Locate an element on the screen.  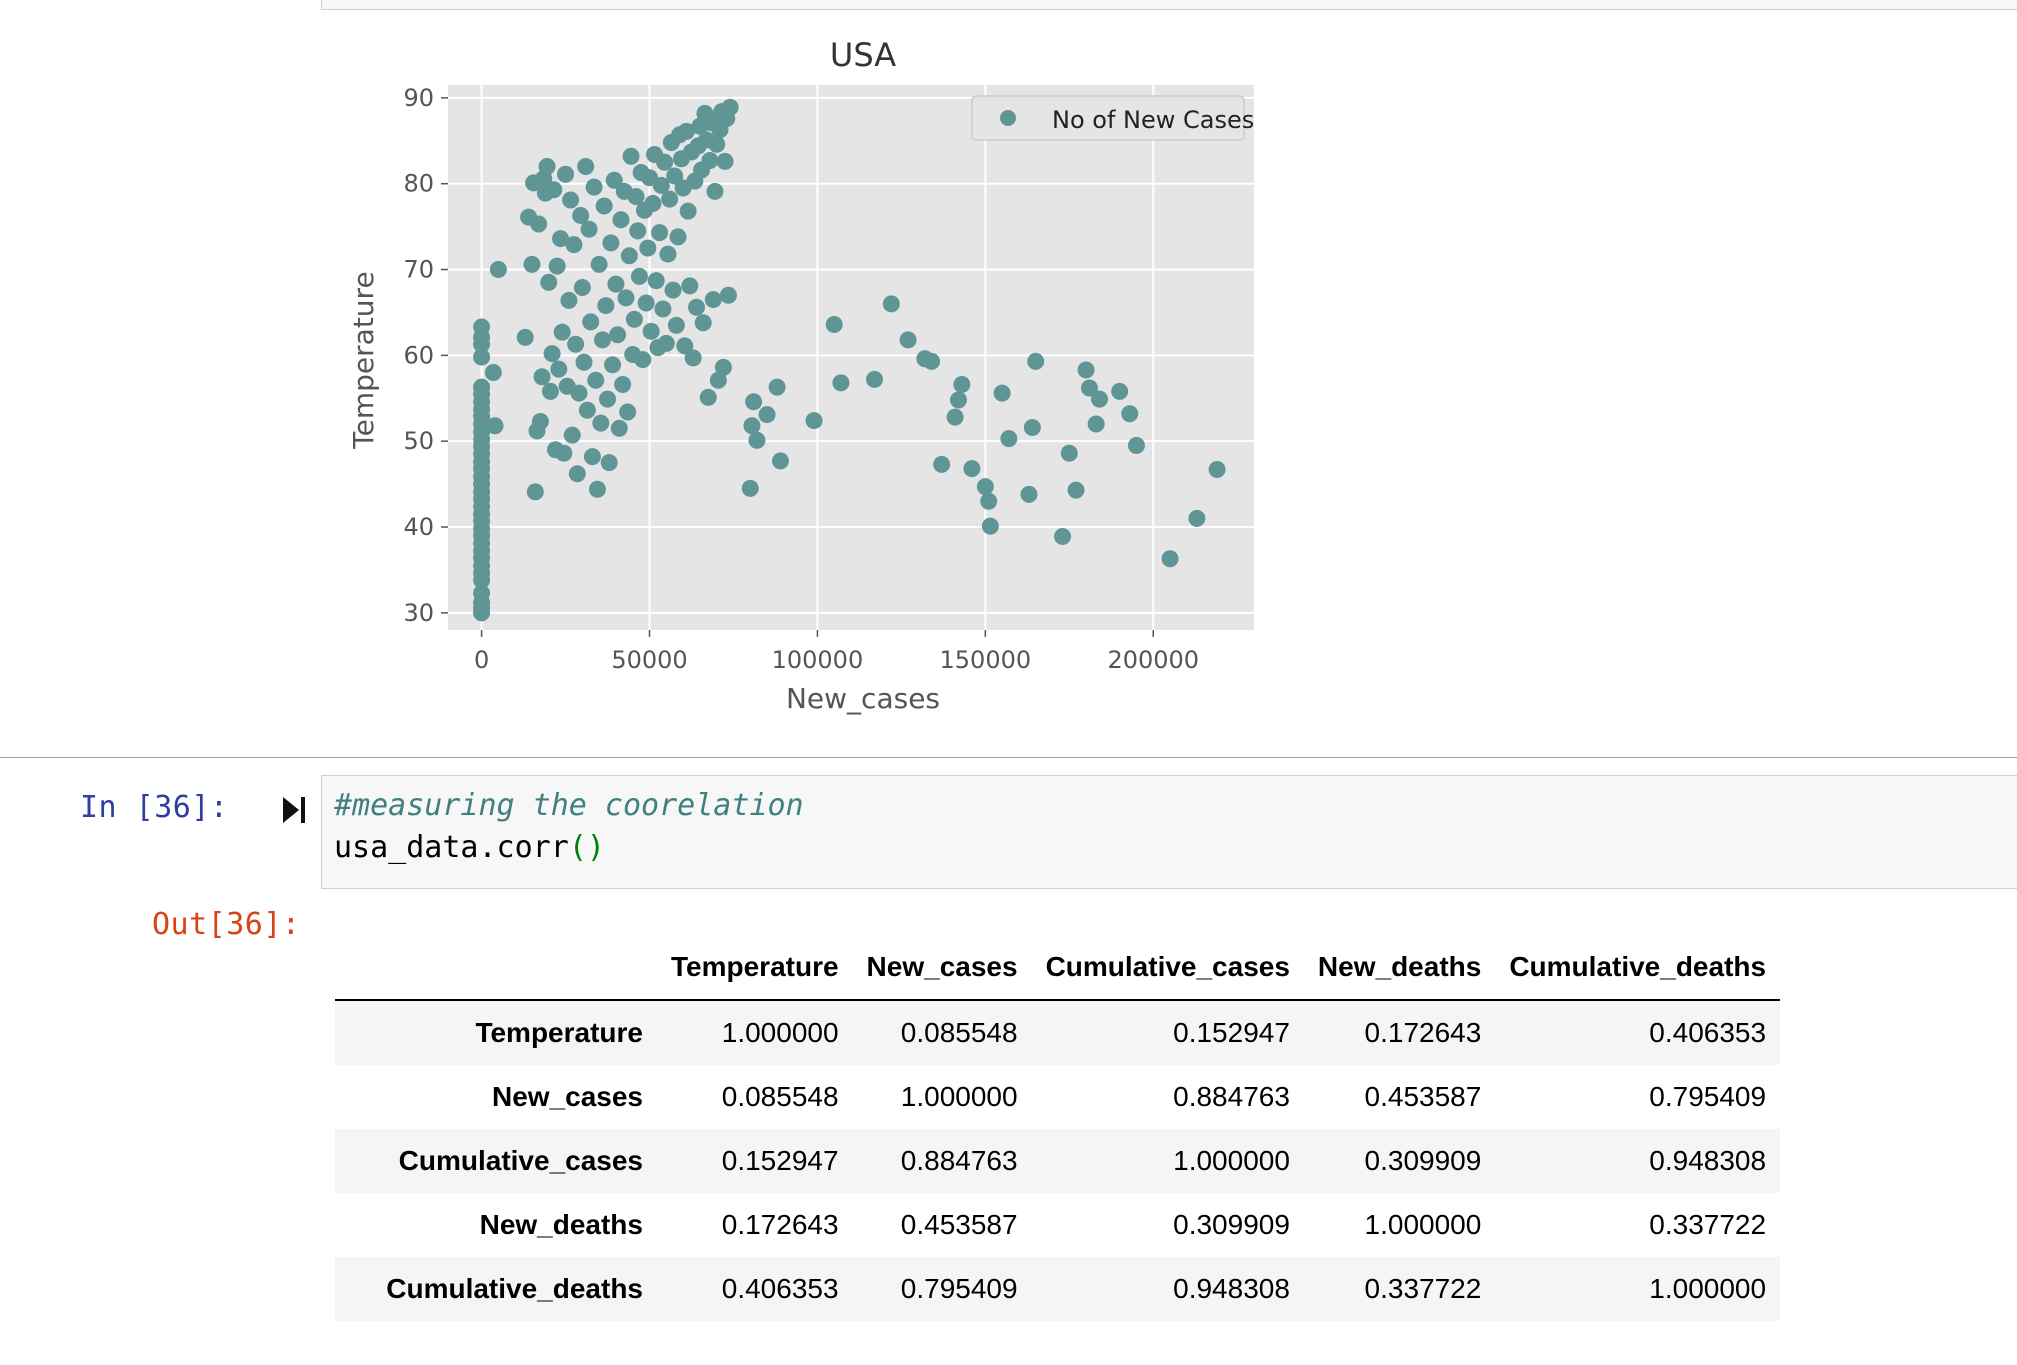
cell-separator is located at coordinates (1008, 757).